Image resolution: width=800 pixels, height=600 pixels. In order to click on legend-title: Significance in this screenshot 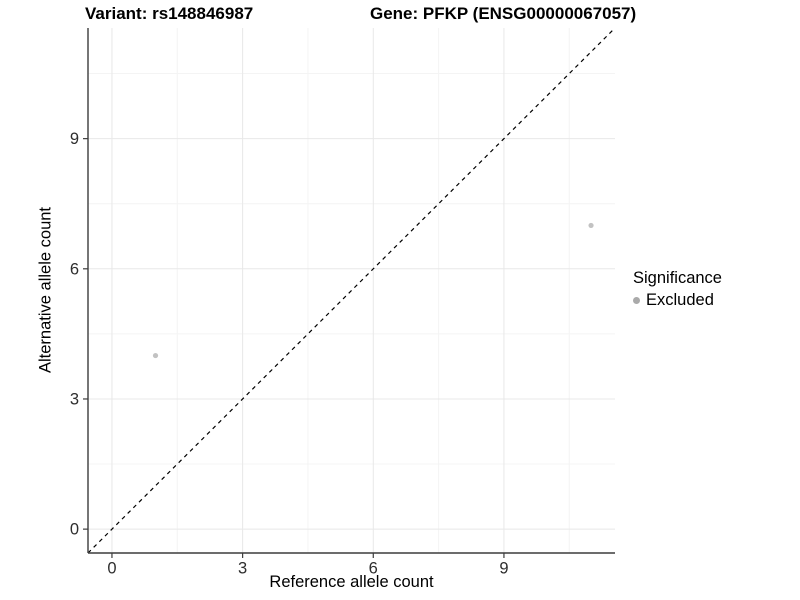, I will do `click(677, 278)`.